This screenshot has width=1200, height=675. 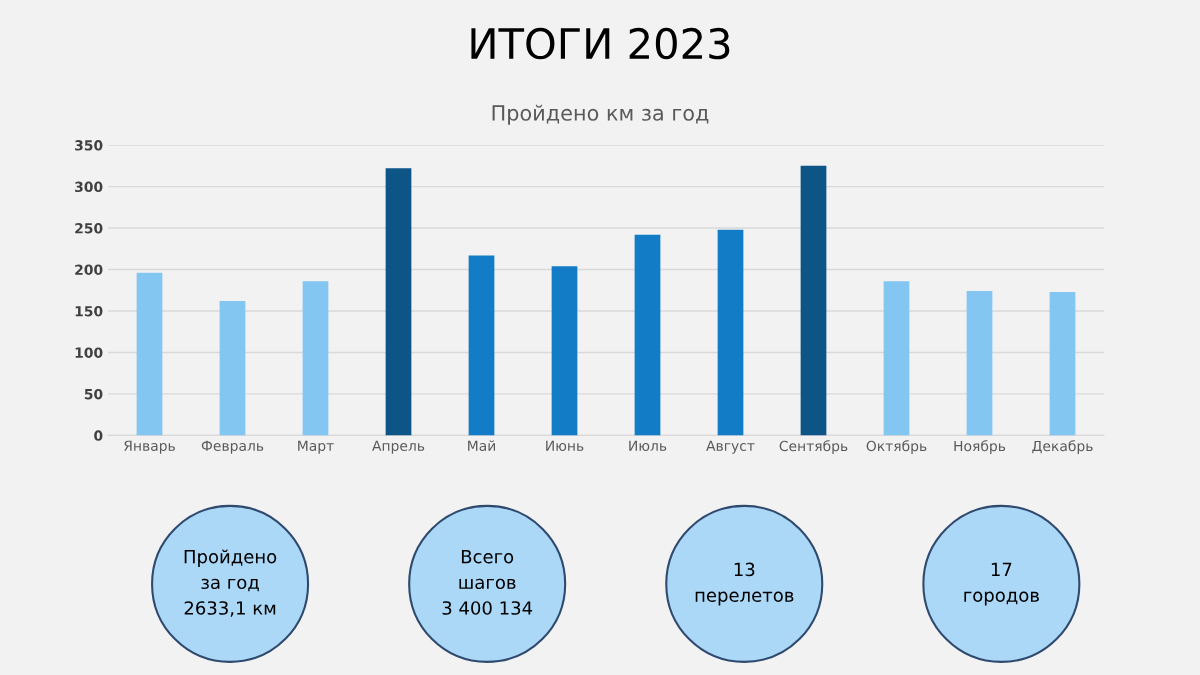 I want to click on x-tick-label: Сентябрь, so click(x=813, y=447).